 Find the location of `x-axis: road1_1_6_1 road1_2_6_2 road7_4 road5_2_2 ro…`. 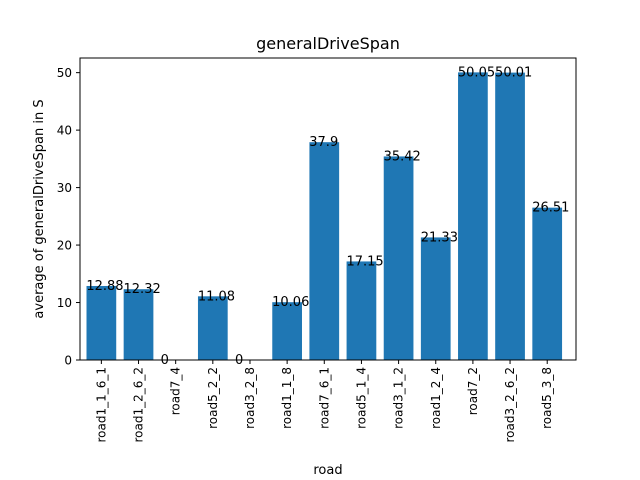

x-axis: road1_1_6_1 road1_2_6_2 road7_4 road5_2_2 ro… is located at coordinates (324, 401).